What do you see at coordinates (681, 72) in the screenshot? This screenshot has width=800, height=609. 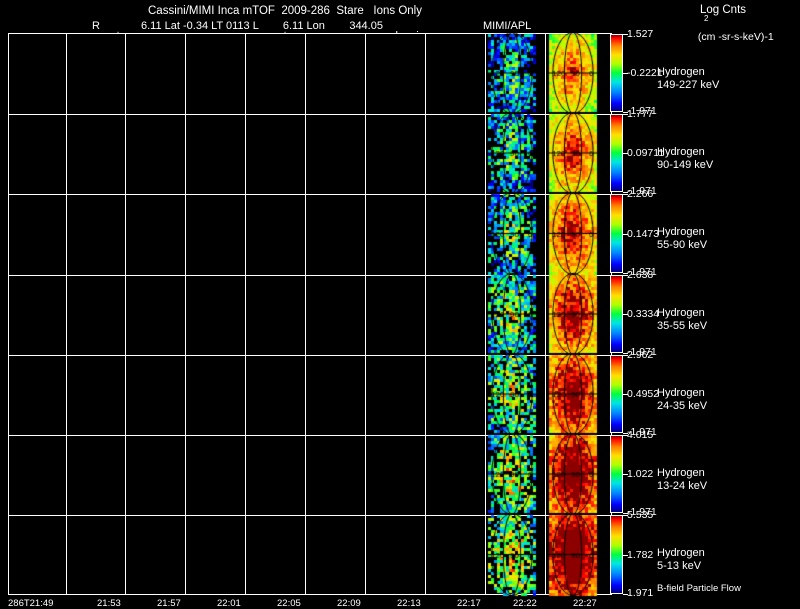 I see `panel-species-label-1: Hydrogen` at bounding box center [681, 72].